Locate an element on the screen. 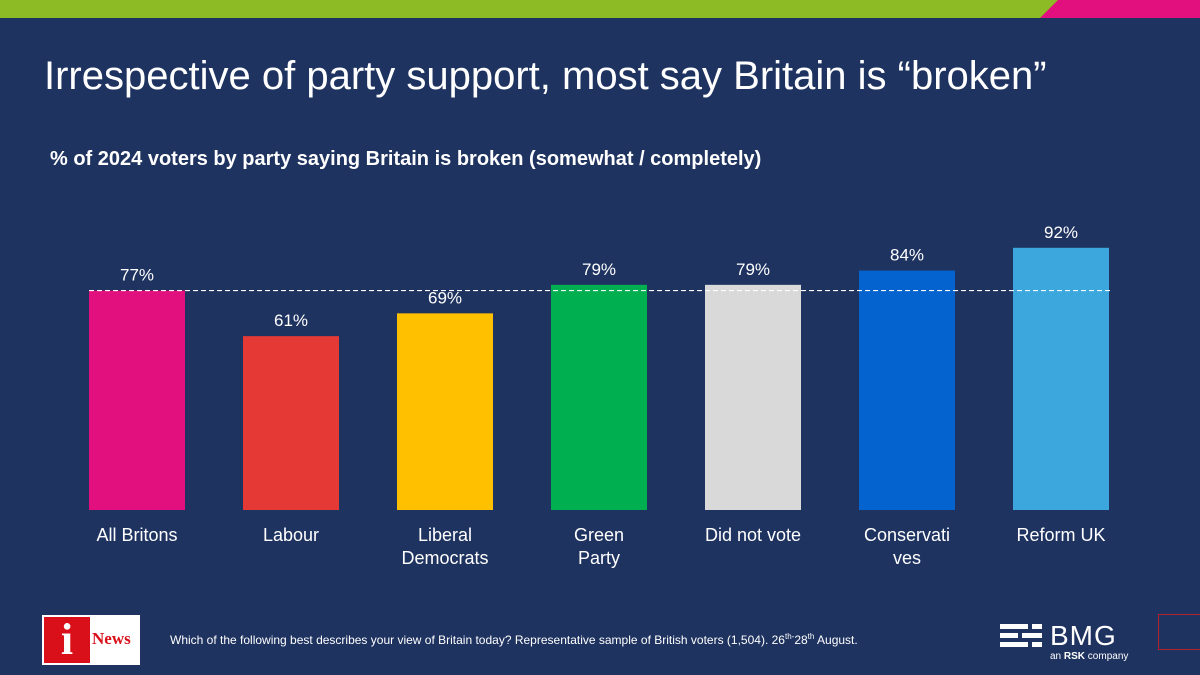 Image resolution: width=1200 pixels, height=675 pixels. footnote-date: 28 is located at coordinates (801, 640).